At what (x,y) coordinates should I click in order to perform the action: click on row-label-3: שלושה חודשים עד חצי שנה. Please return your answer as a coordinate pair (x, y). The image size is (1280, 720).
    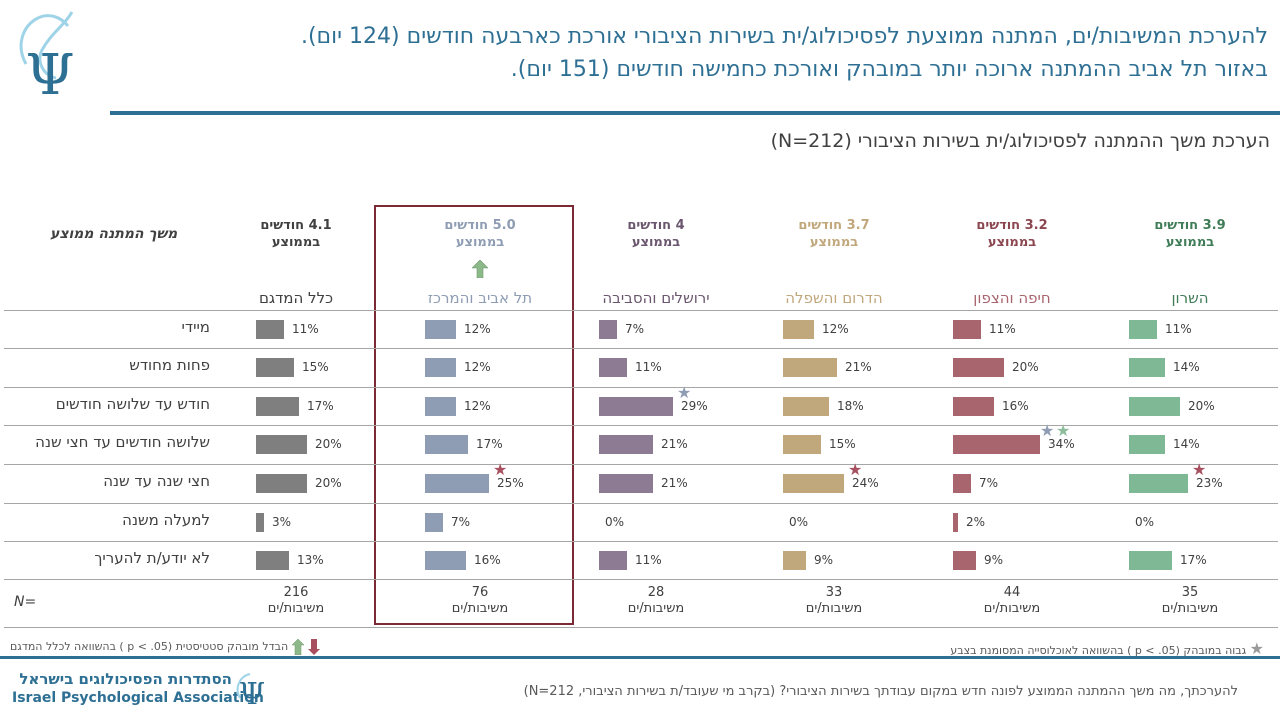
    Looking at the image, I should click on (122, 442).